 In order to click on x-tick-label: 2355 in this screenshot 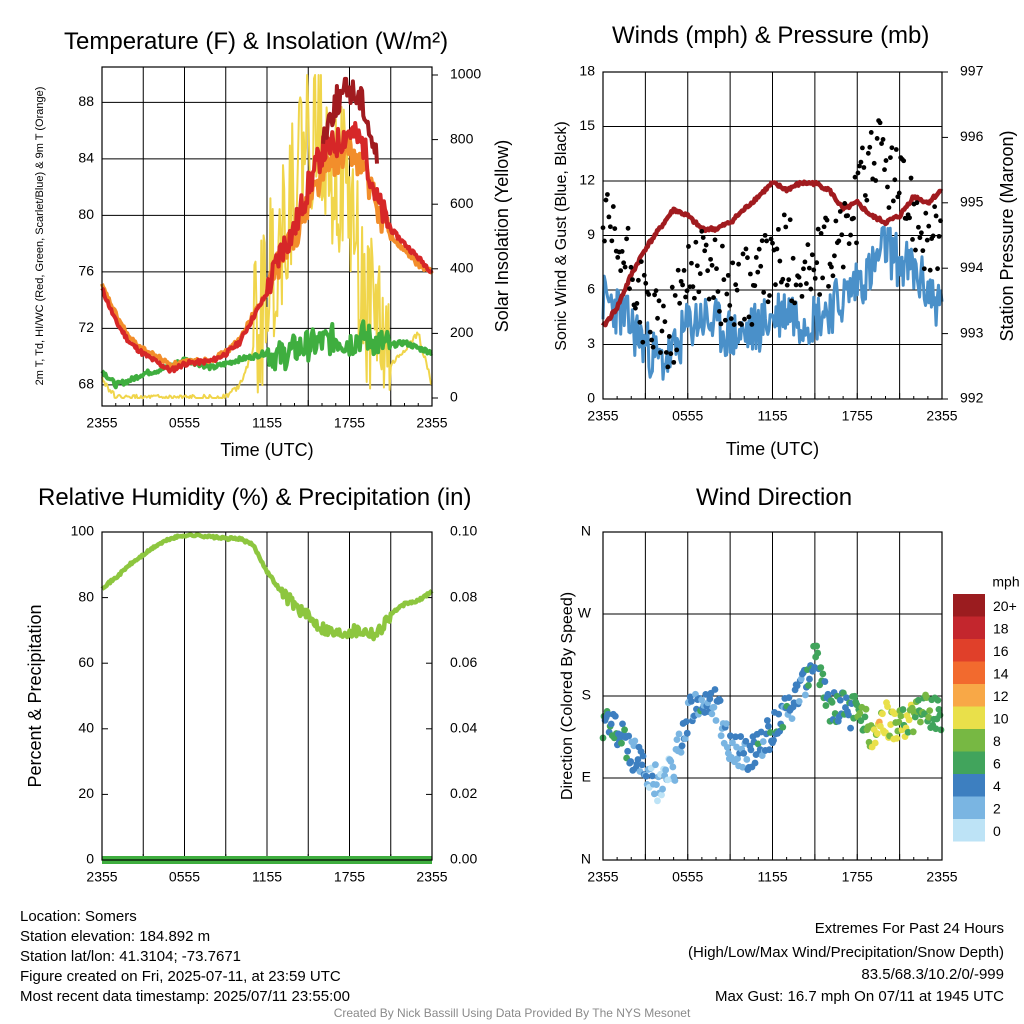, I will do `click(101, 877)`.